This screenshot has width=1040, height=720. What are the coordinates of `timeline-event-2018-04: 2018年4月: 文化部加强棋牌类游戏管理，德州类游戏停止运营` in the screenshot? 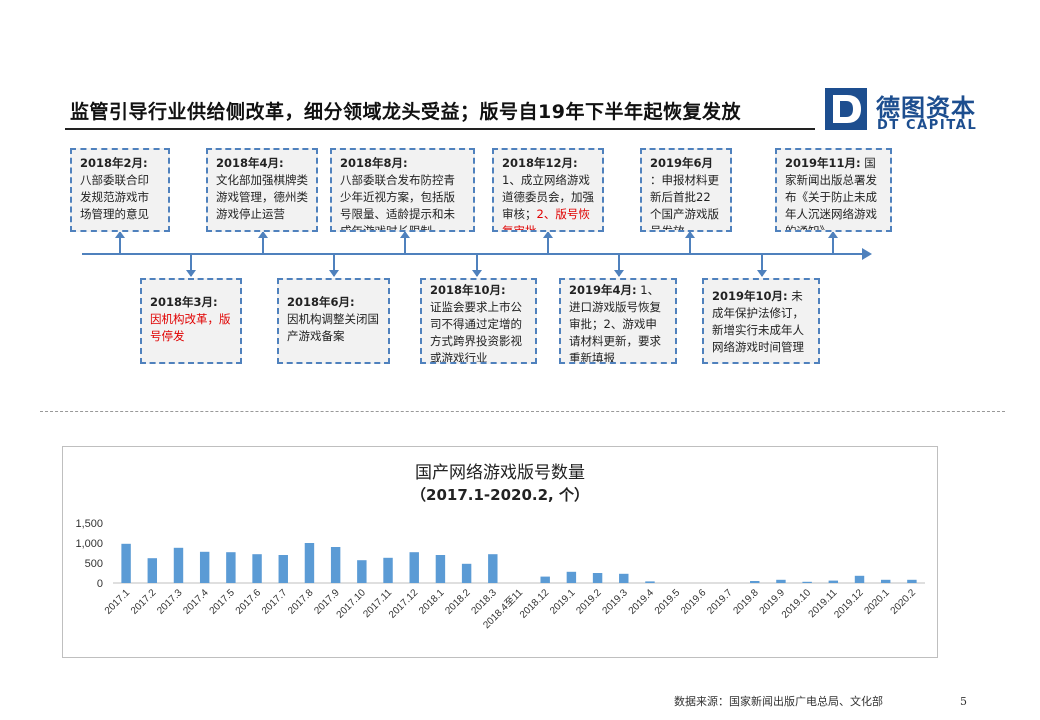 It's located at (262, 190).